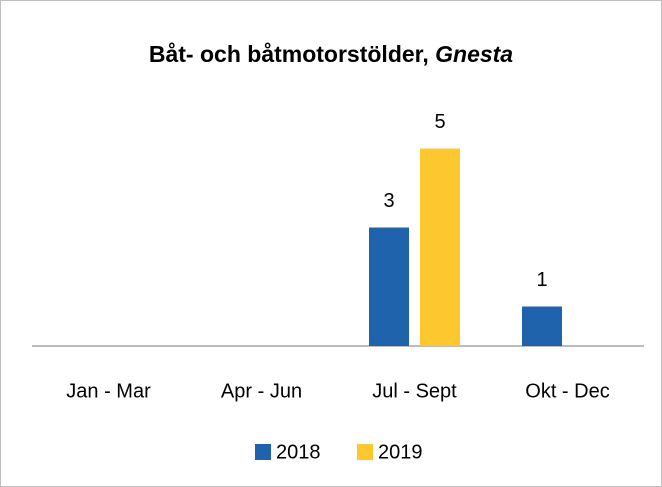 Image resolution: width=662 pixels, height=487 pixels. What do you see at coordinates (567, 391) in the screenshot?
I see `x-tick-label: Okt - Dec` at bounding box center [567, 391].